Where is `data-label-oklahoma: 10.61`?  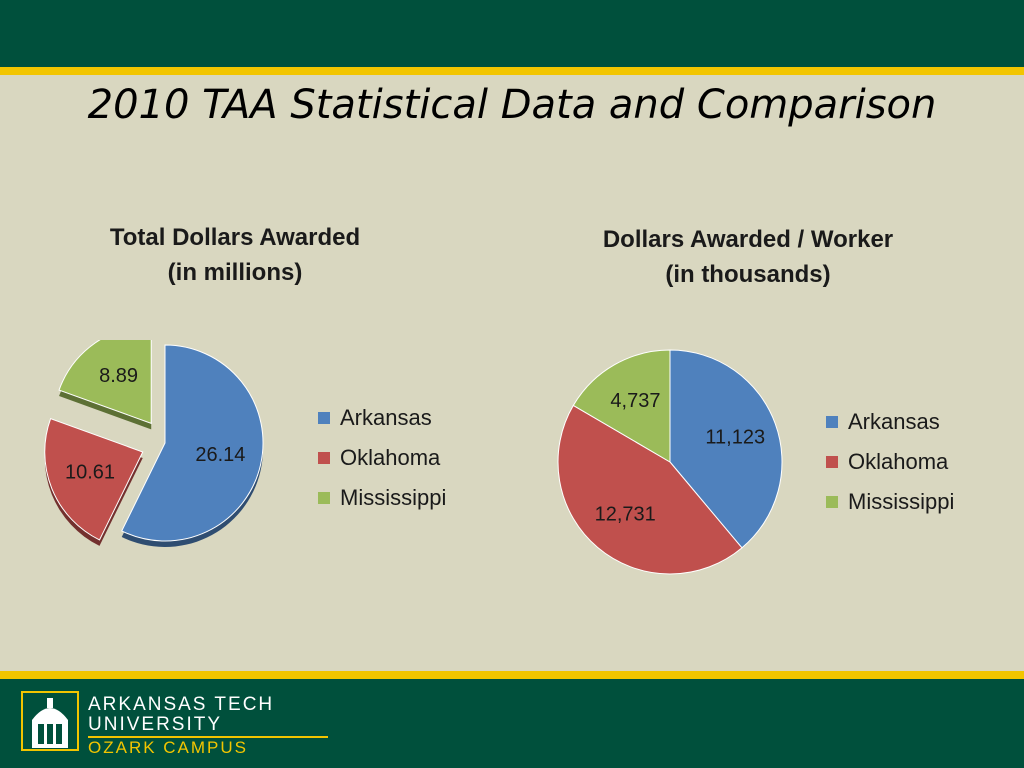
data-label-oklahoma: 10.61 is located at coordinates (90, 473).